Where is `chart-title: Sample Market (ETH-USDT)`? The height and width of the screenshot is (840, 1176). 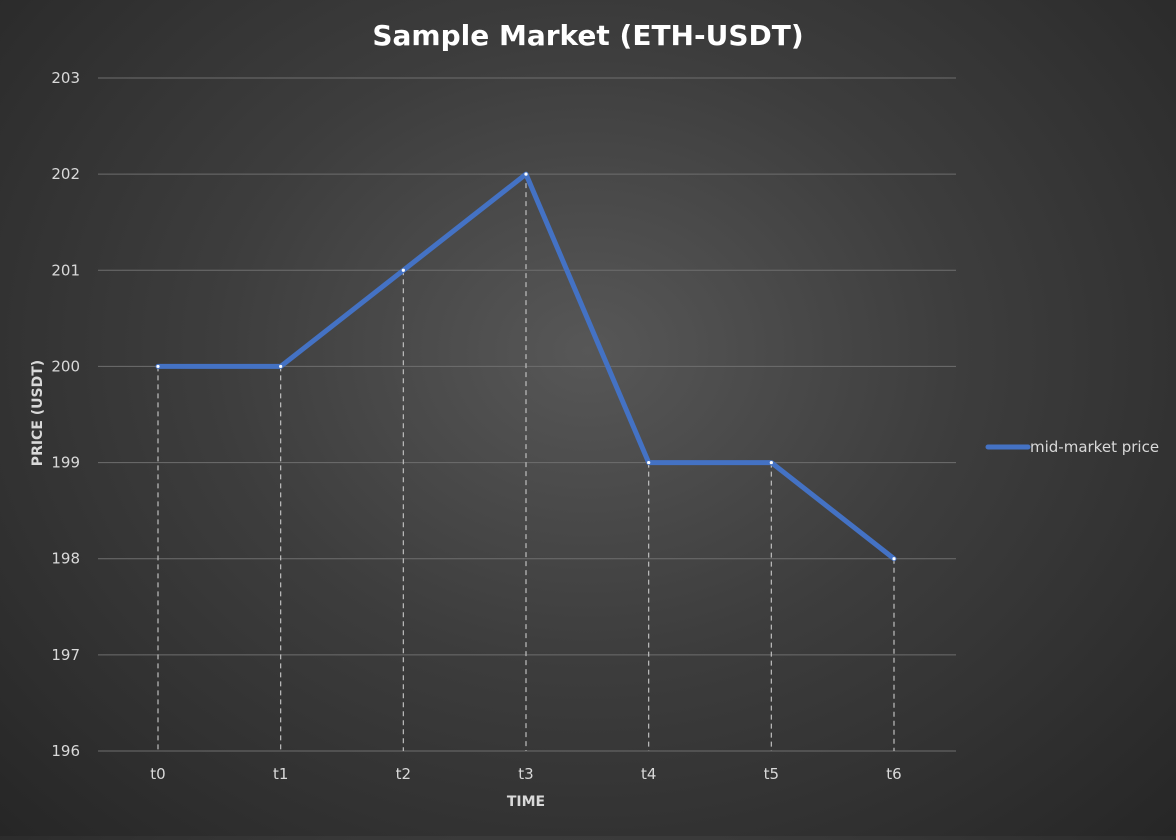 chart-title: Sample Market (ETH-USDT) is located at coordinates (587, 35).